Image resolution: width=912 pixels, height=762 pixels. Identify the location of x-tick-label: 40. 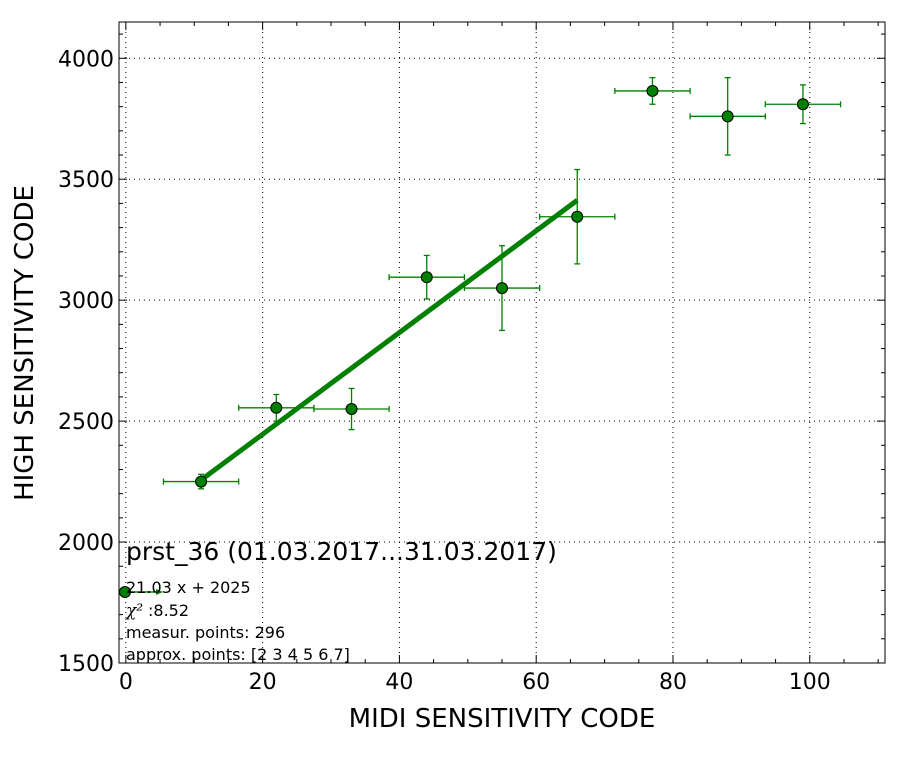
(399, 682).